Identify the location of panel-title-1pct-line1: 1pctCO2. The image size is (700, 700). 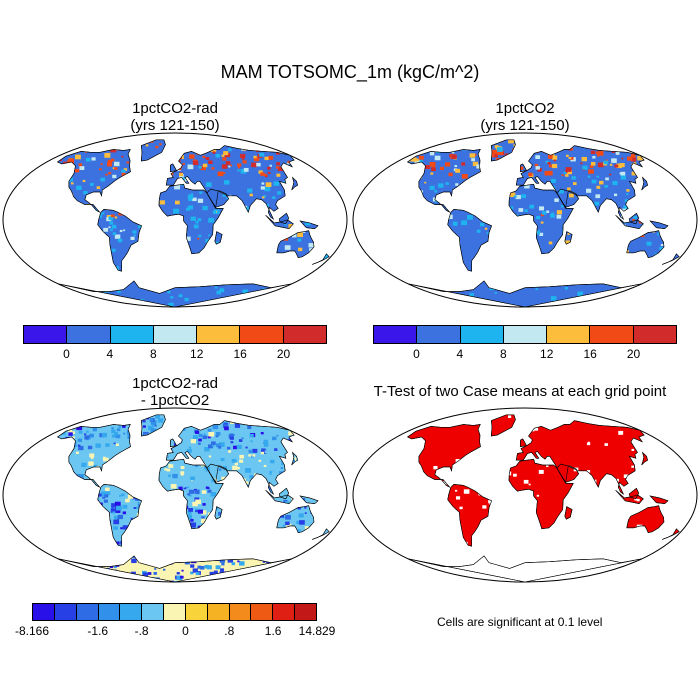
(525, 108).